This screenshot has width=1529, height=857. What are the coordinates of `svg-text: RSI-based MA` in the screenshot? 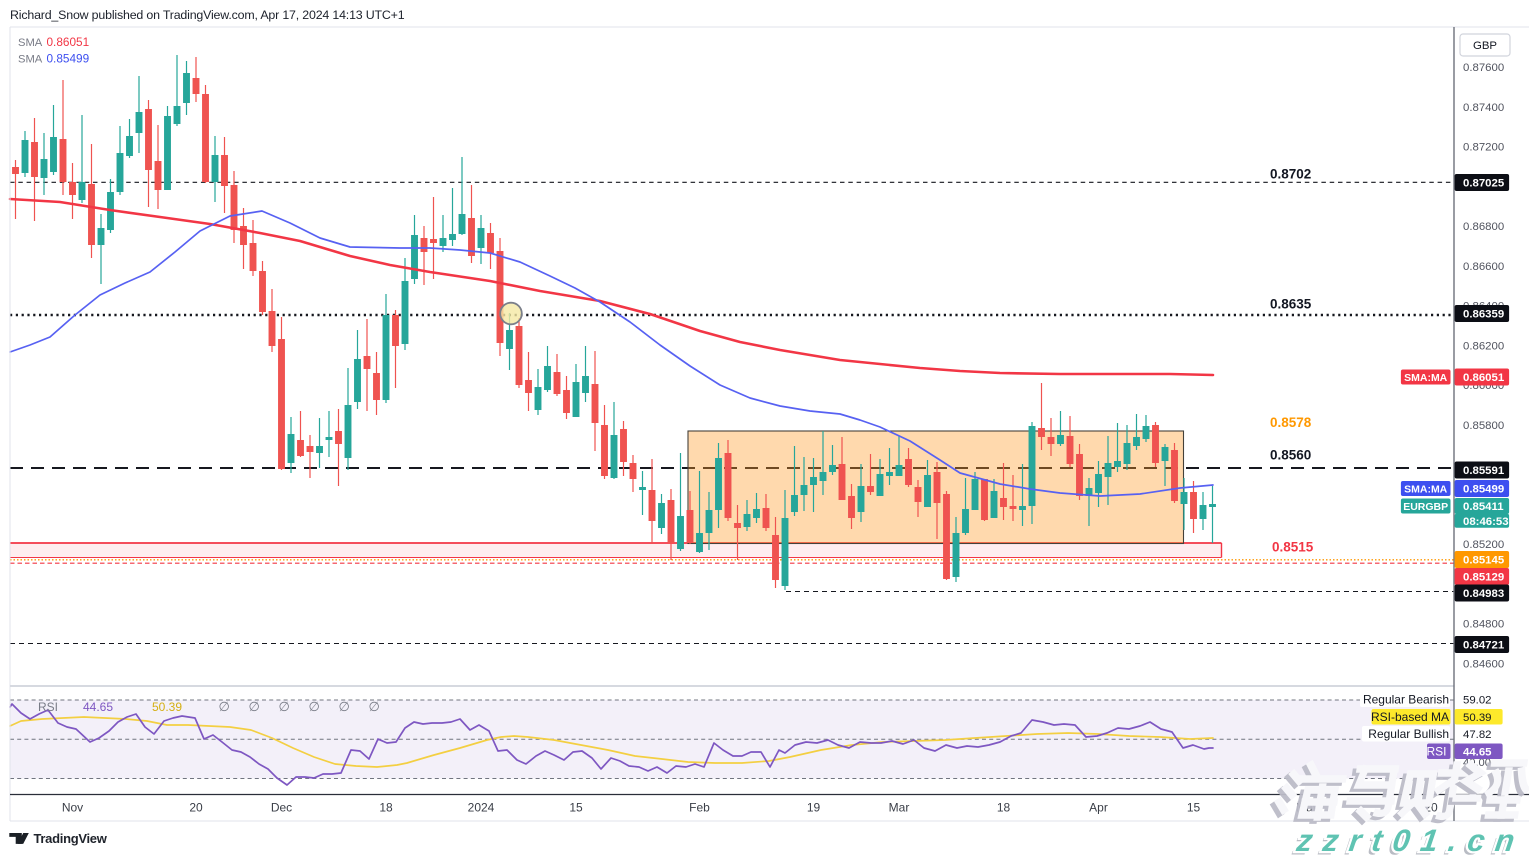 It's located at (1410, 717).